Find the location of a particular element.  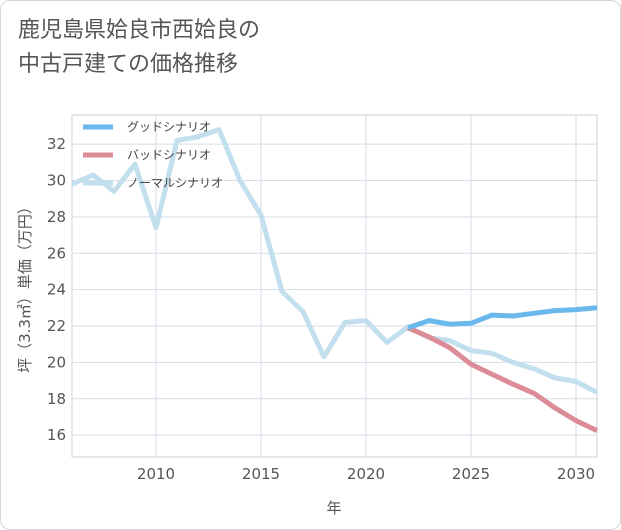

y-tick-24: 24 is located at coordinates (56, 290).